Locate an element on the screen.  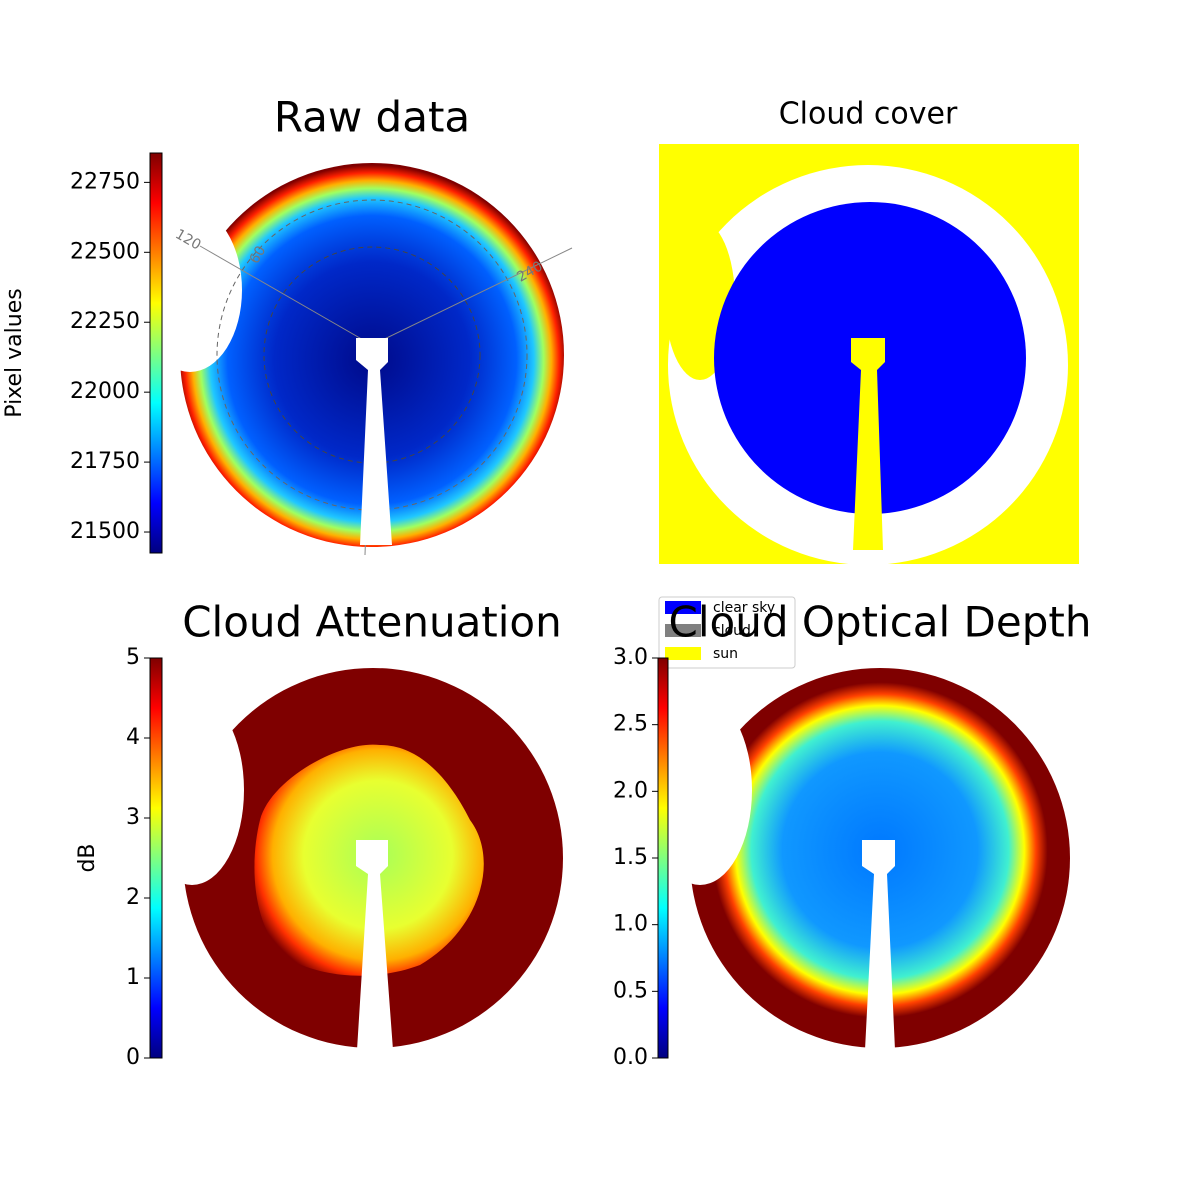
colorbar-tick-label: 22750 is located at coordinates (105, 181).